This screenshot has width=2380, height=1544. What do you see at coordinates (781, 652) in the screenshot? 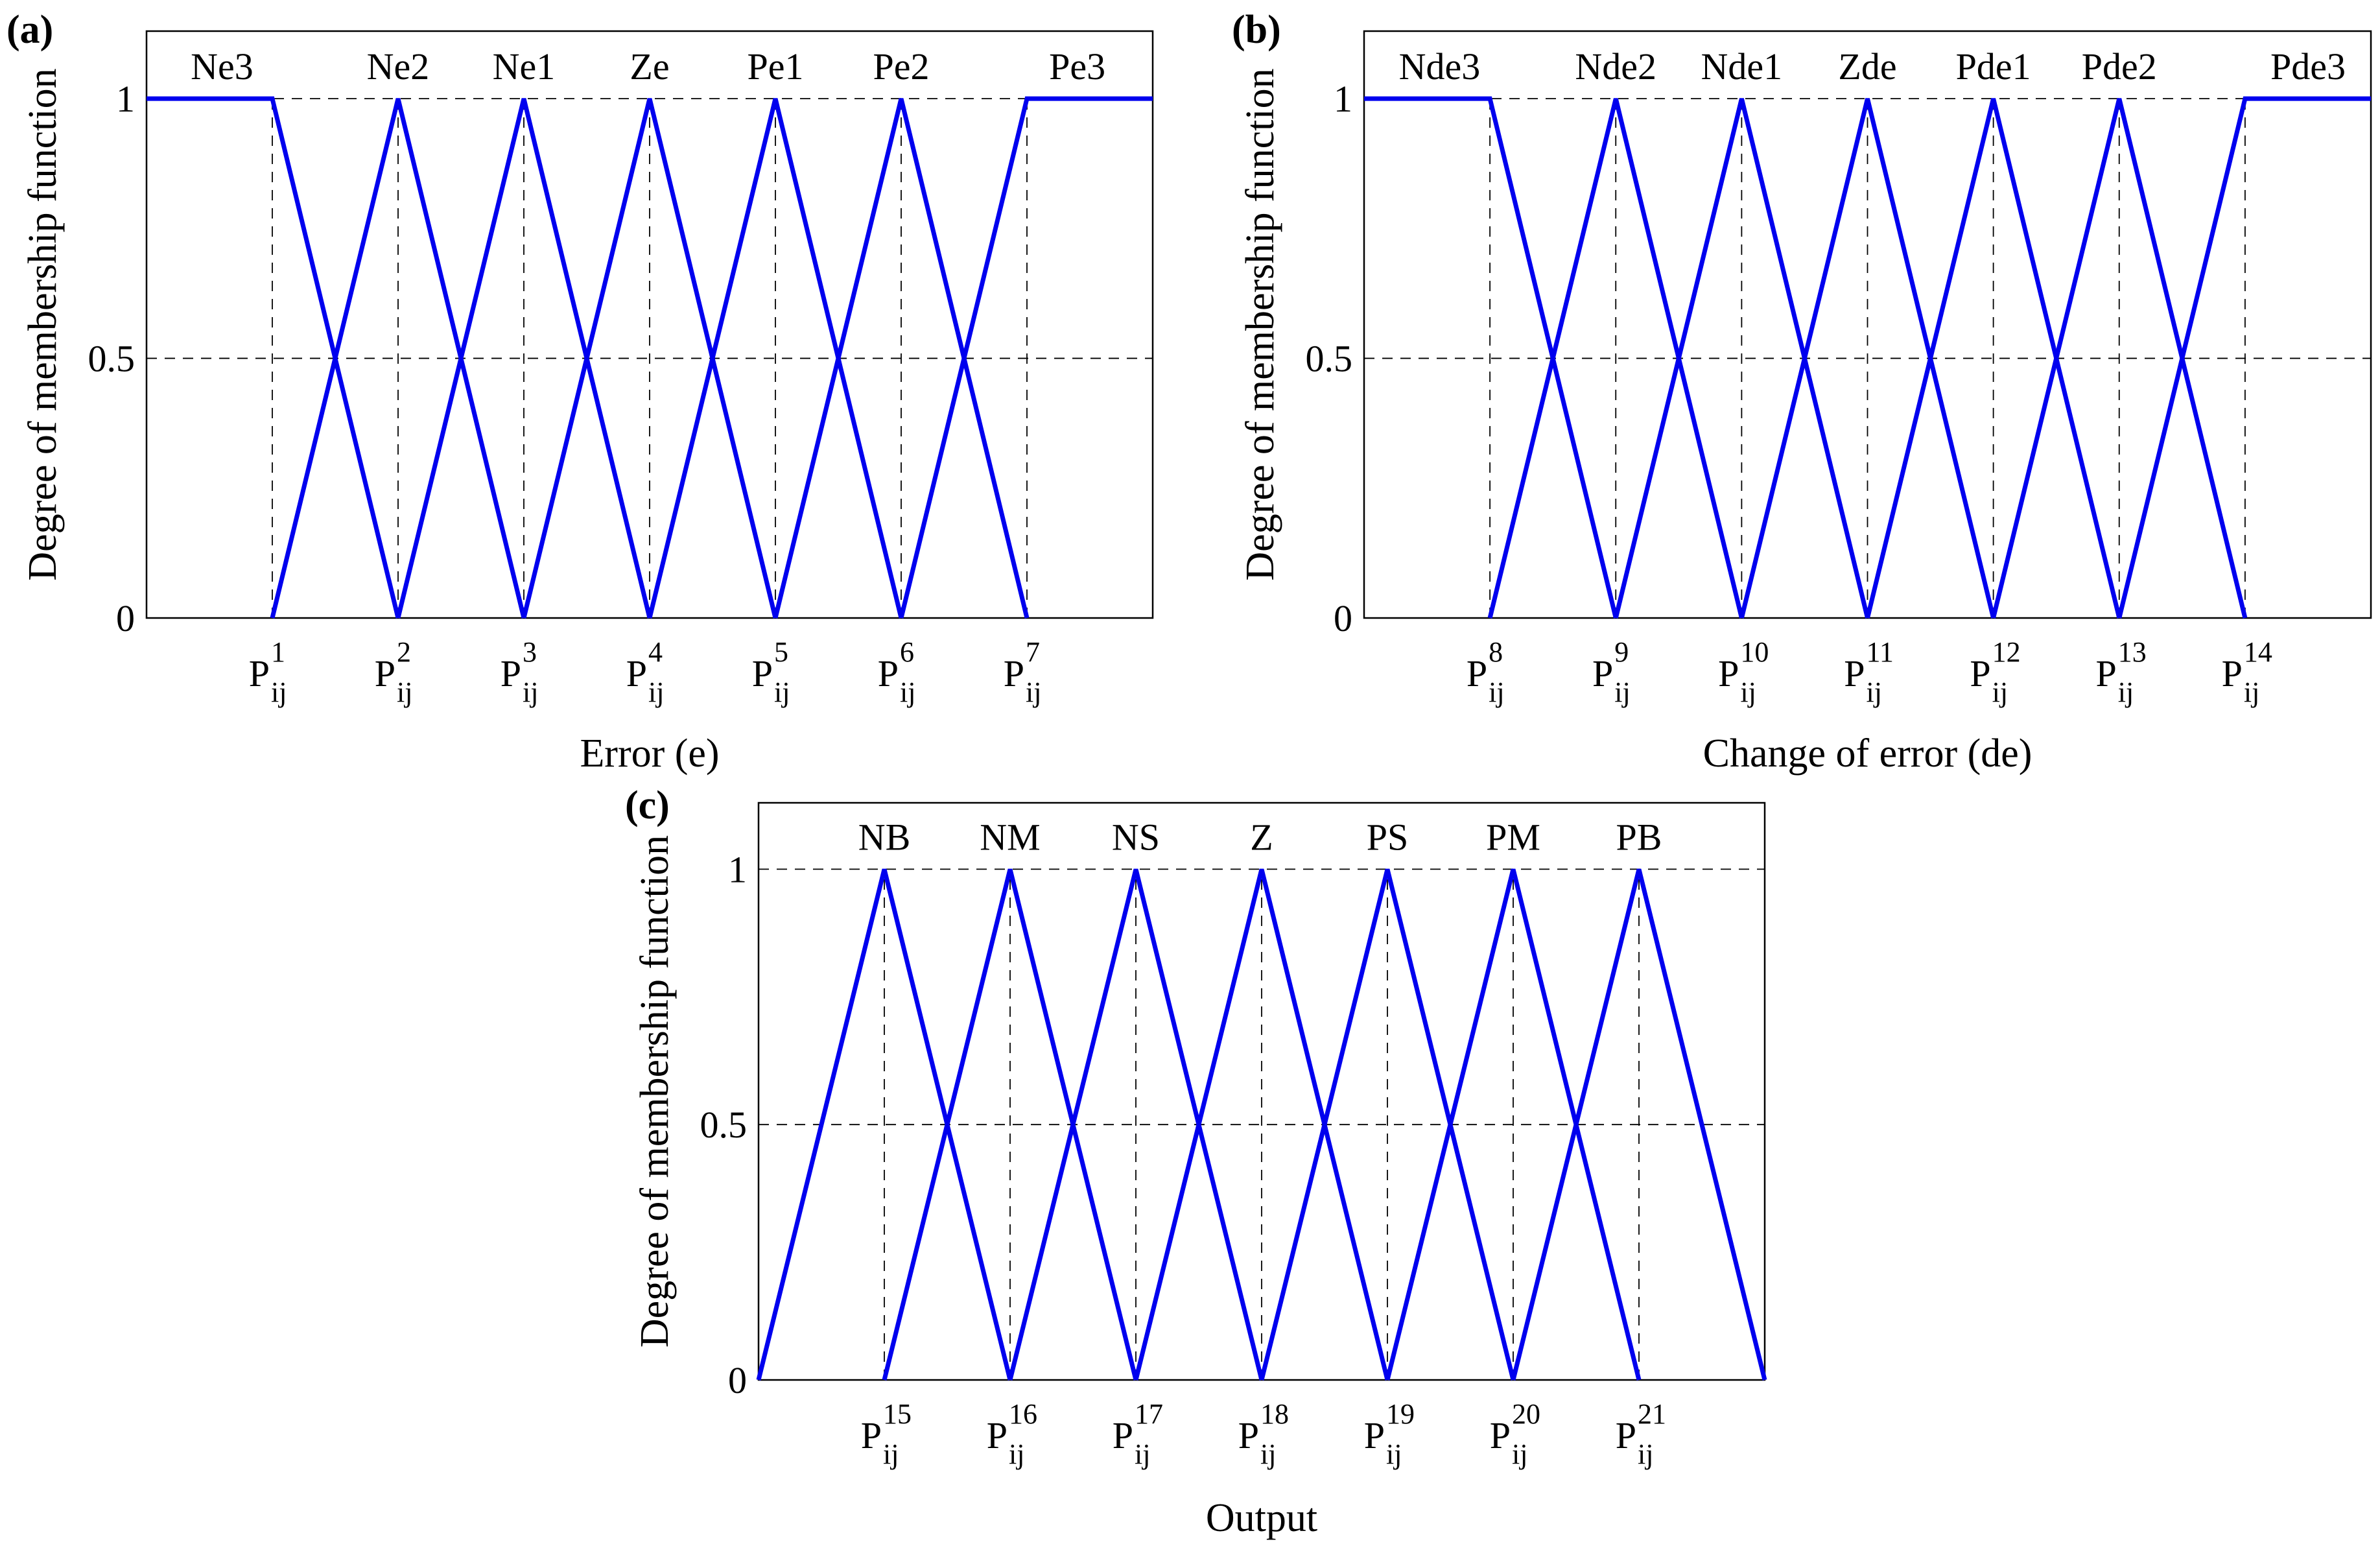
I see `x-tick-superscript: 5` at bounding box center [781, 652].